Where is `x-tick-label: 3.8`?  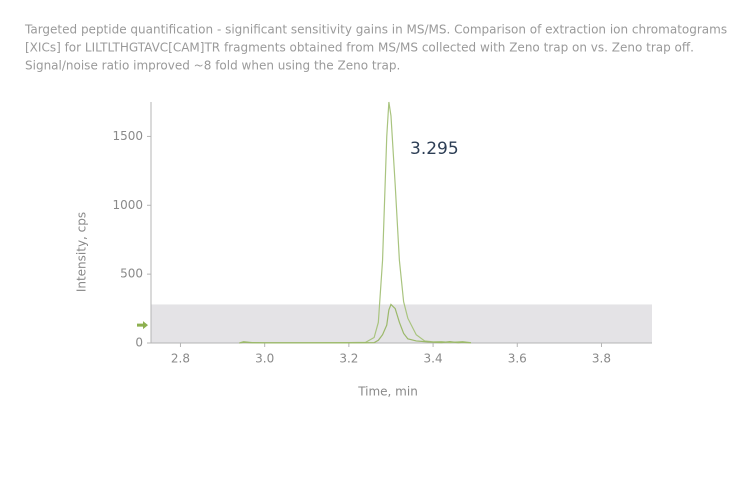
x-tick-label: 3.8 is located at coordinates (601, 359).